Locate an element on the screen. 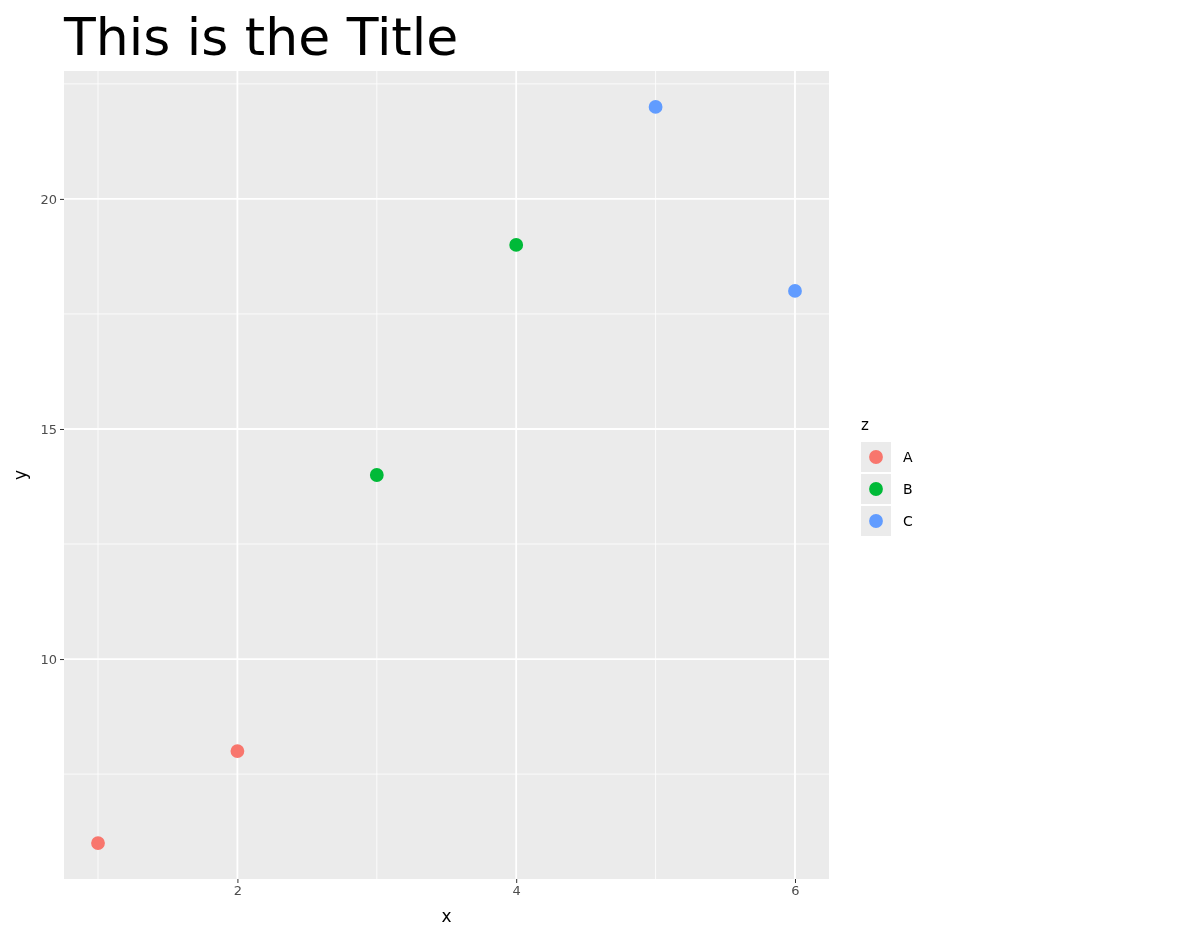 The image size is (1180, 927). y-tick-label: 20 is located at coordinates (48, 199).